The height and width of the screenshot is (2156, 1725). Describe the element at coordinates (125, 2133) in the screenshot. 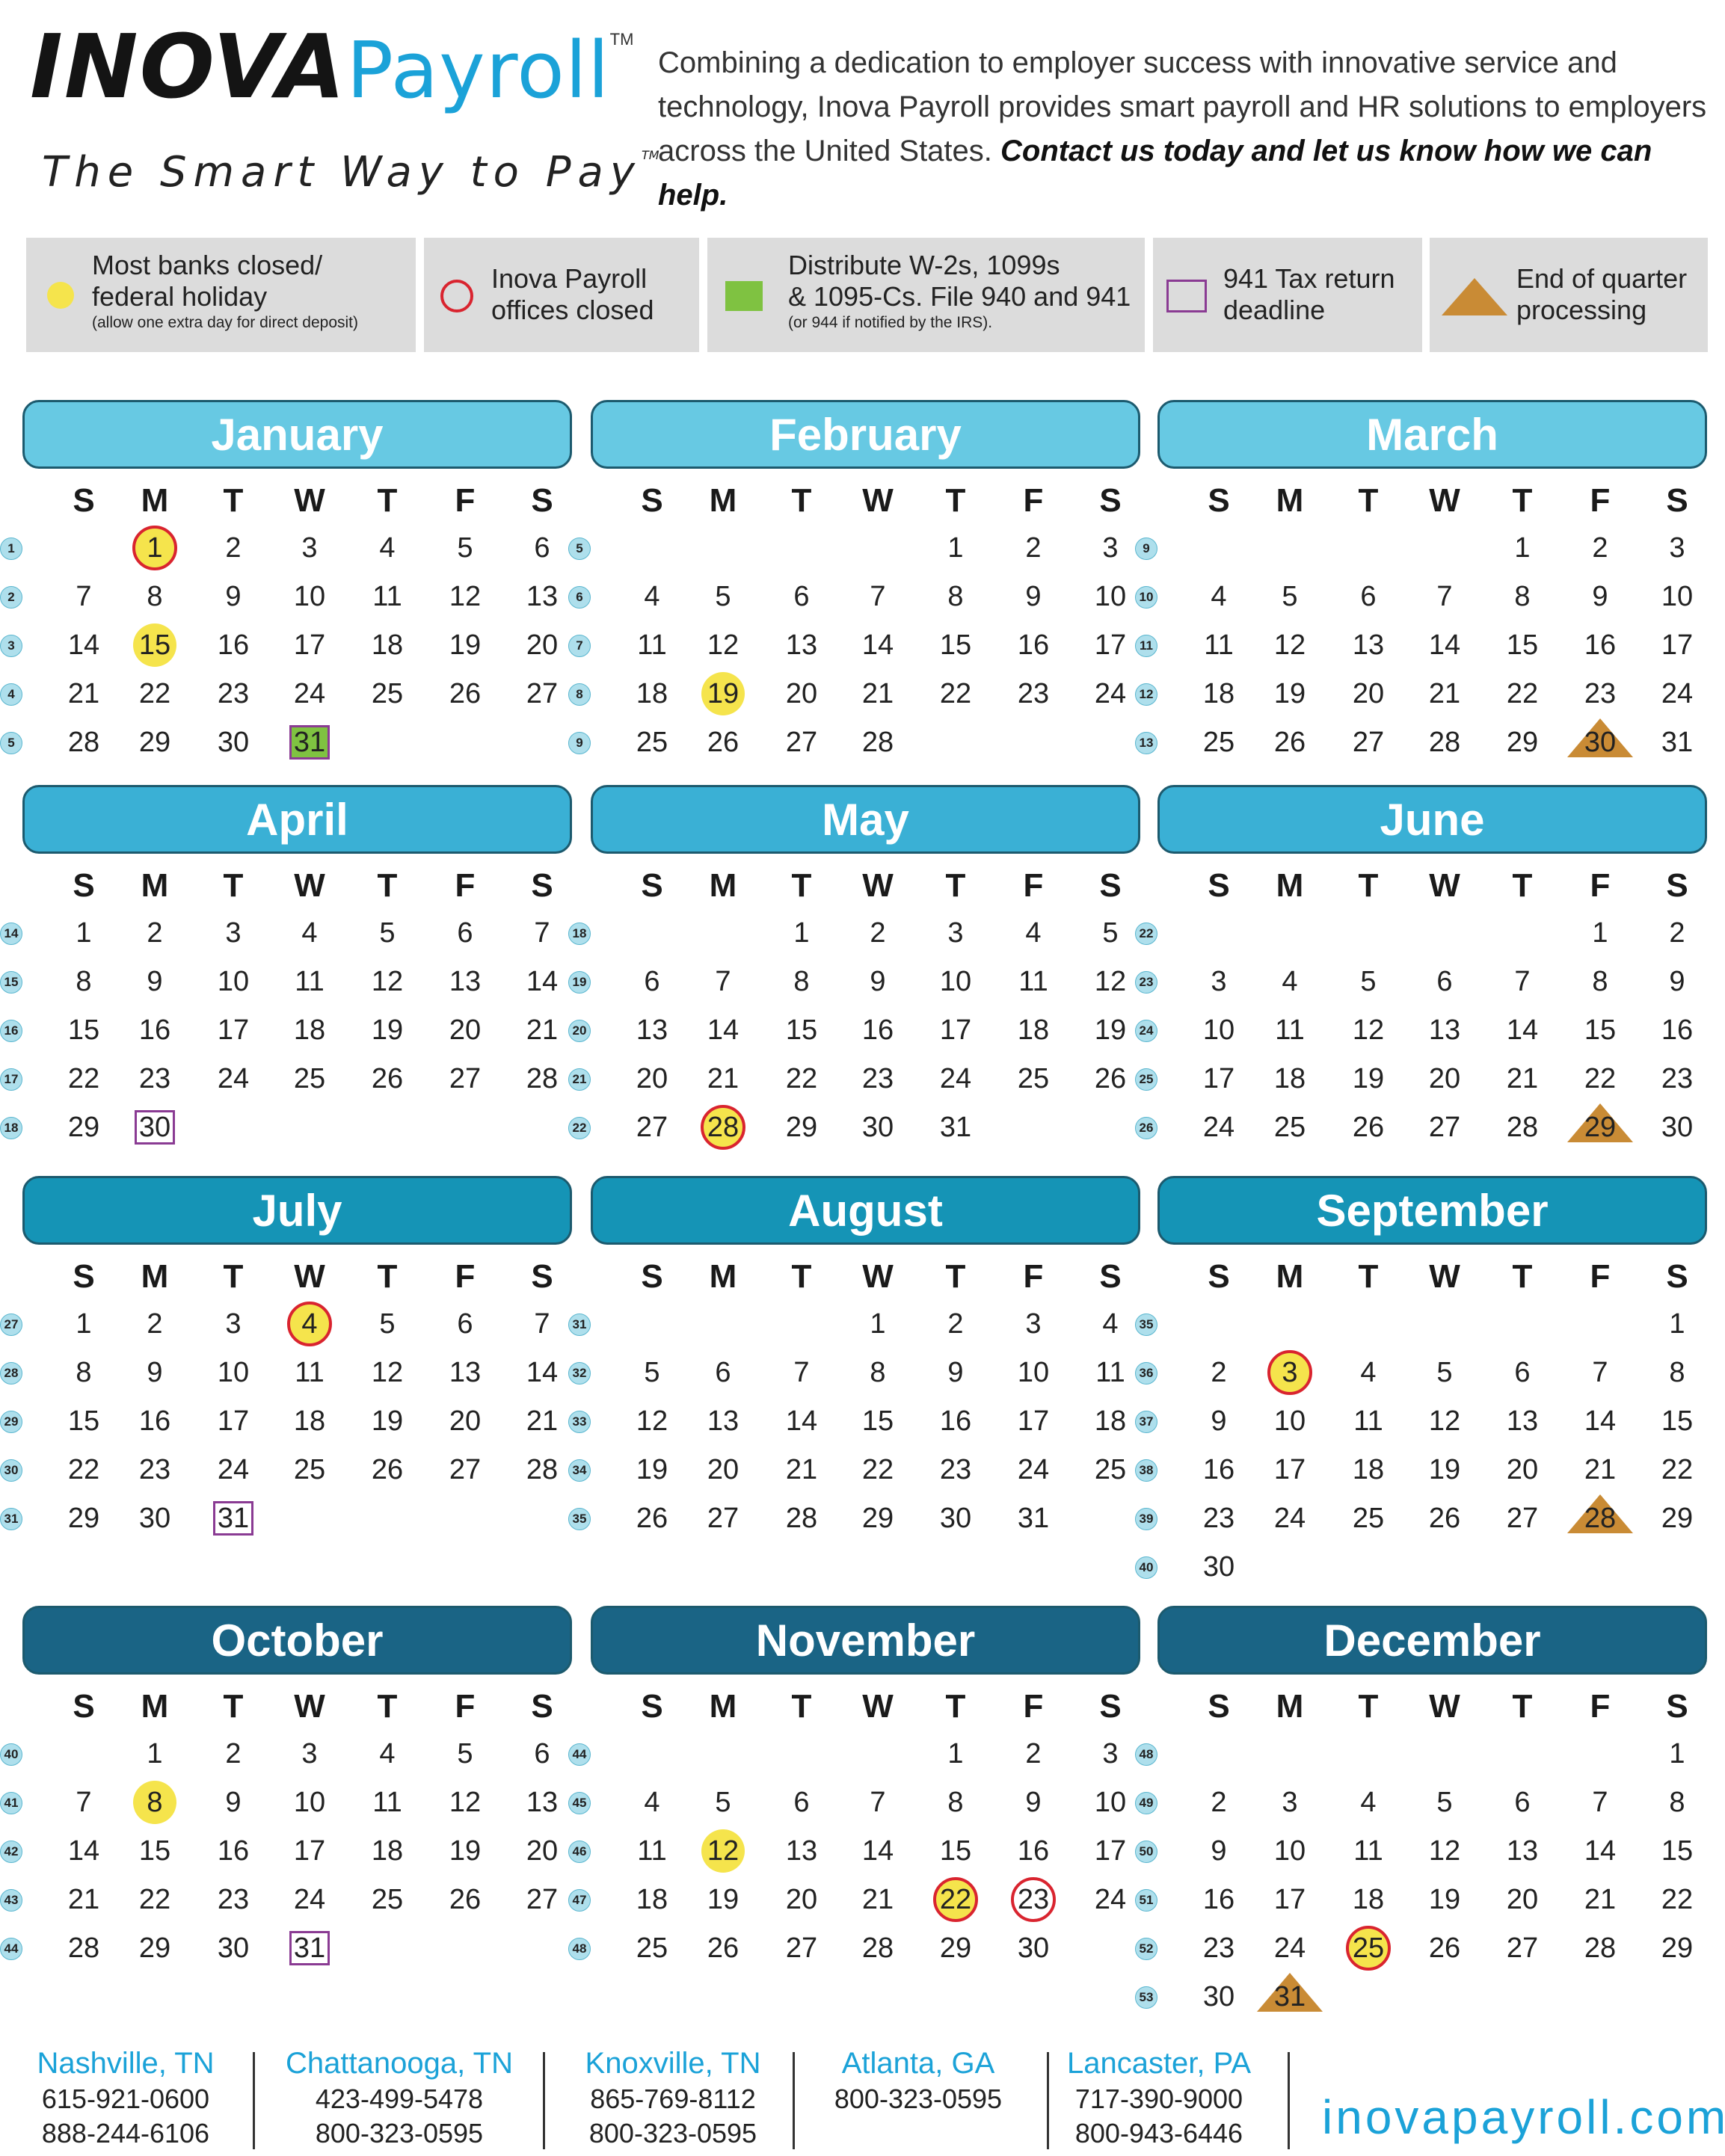

I see `office-phone: 888-244-6106` at that location.